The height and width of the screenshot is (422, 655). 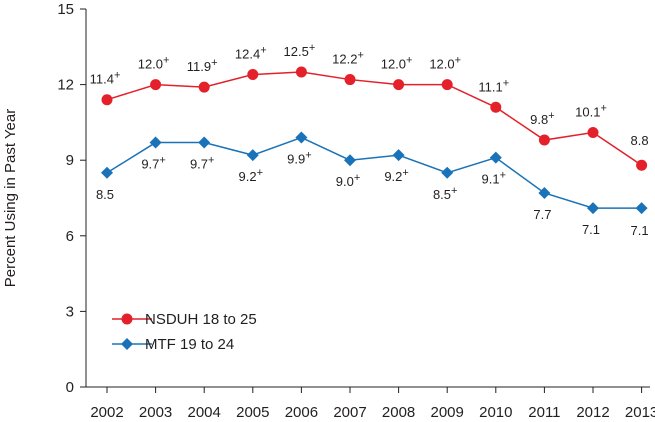 I want to click on data-label: 9.8+, so click(x=542, y=118).